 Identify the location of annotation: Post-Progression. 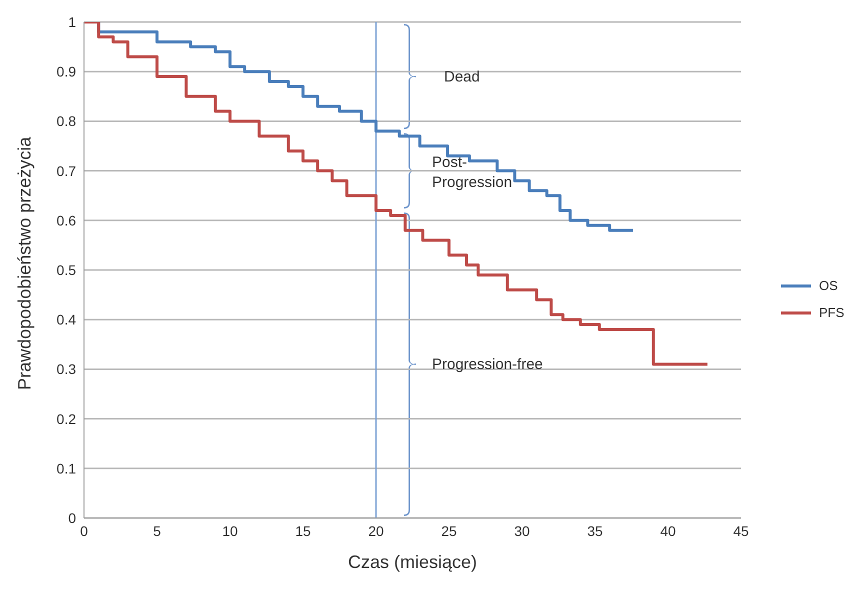
(472, 172).